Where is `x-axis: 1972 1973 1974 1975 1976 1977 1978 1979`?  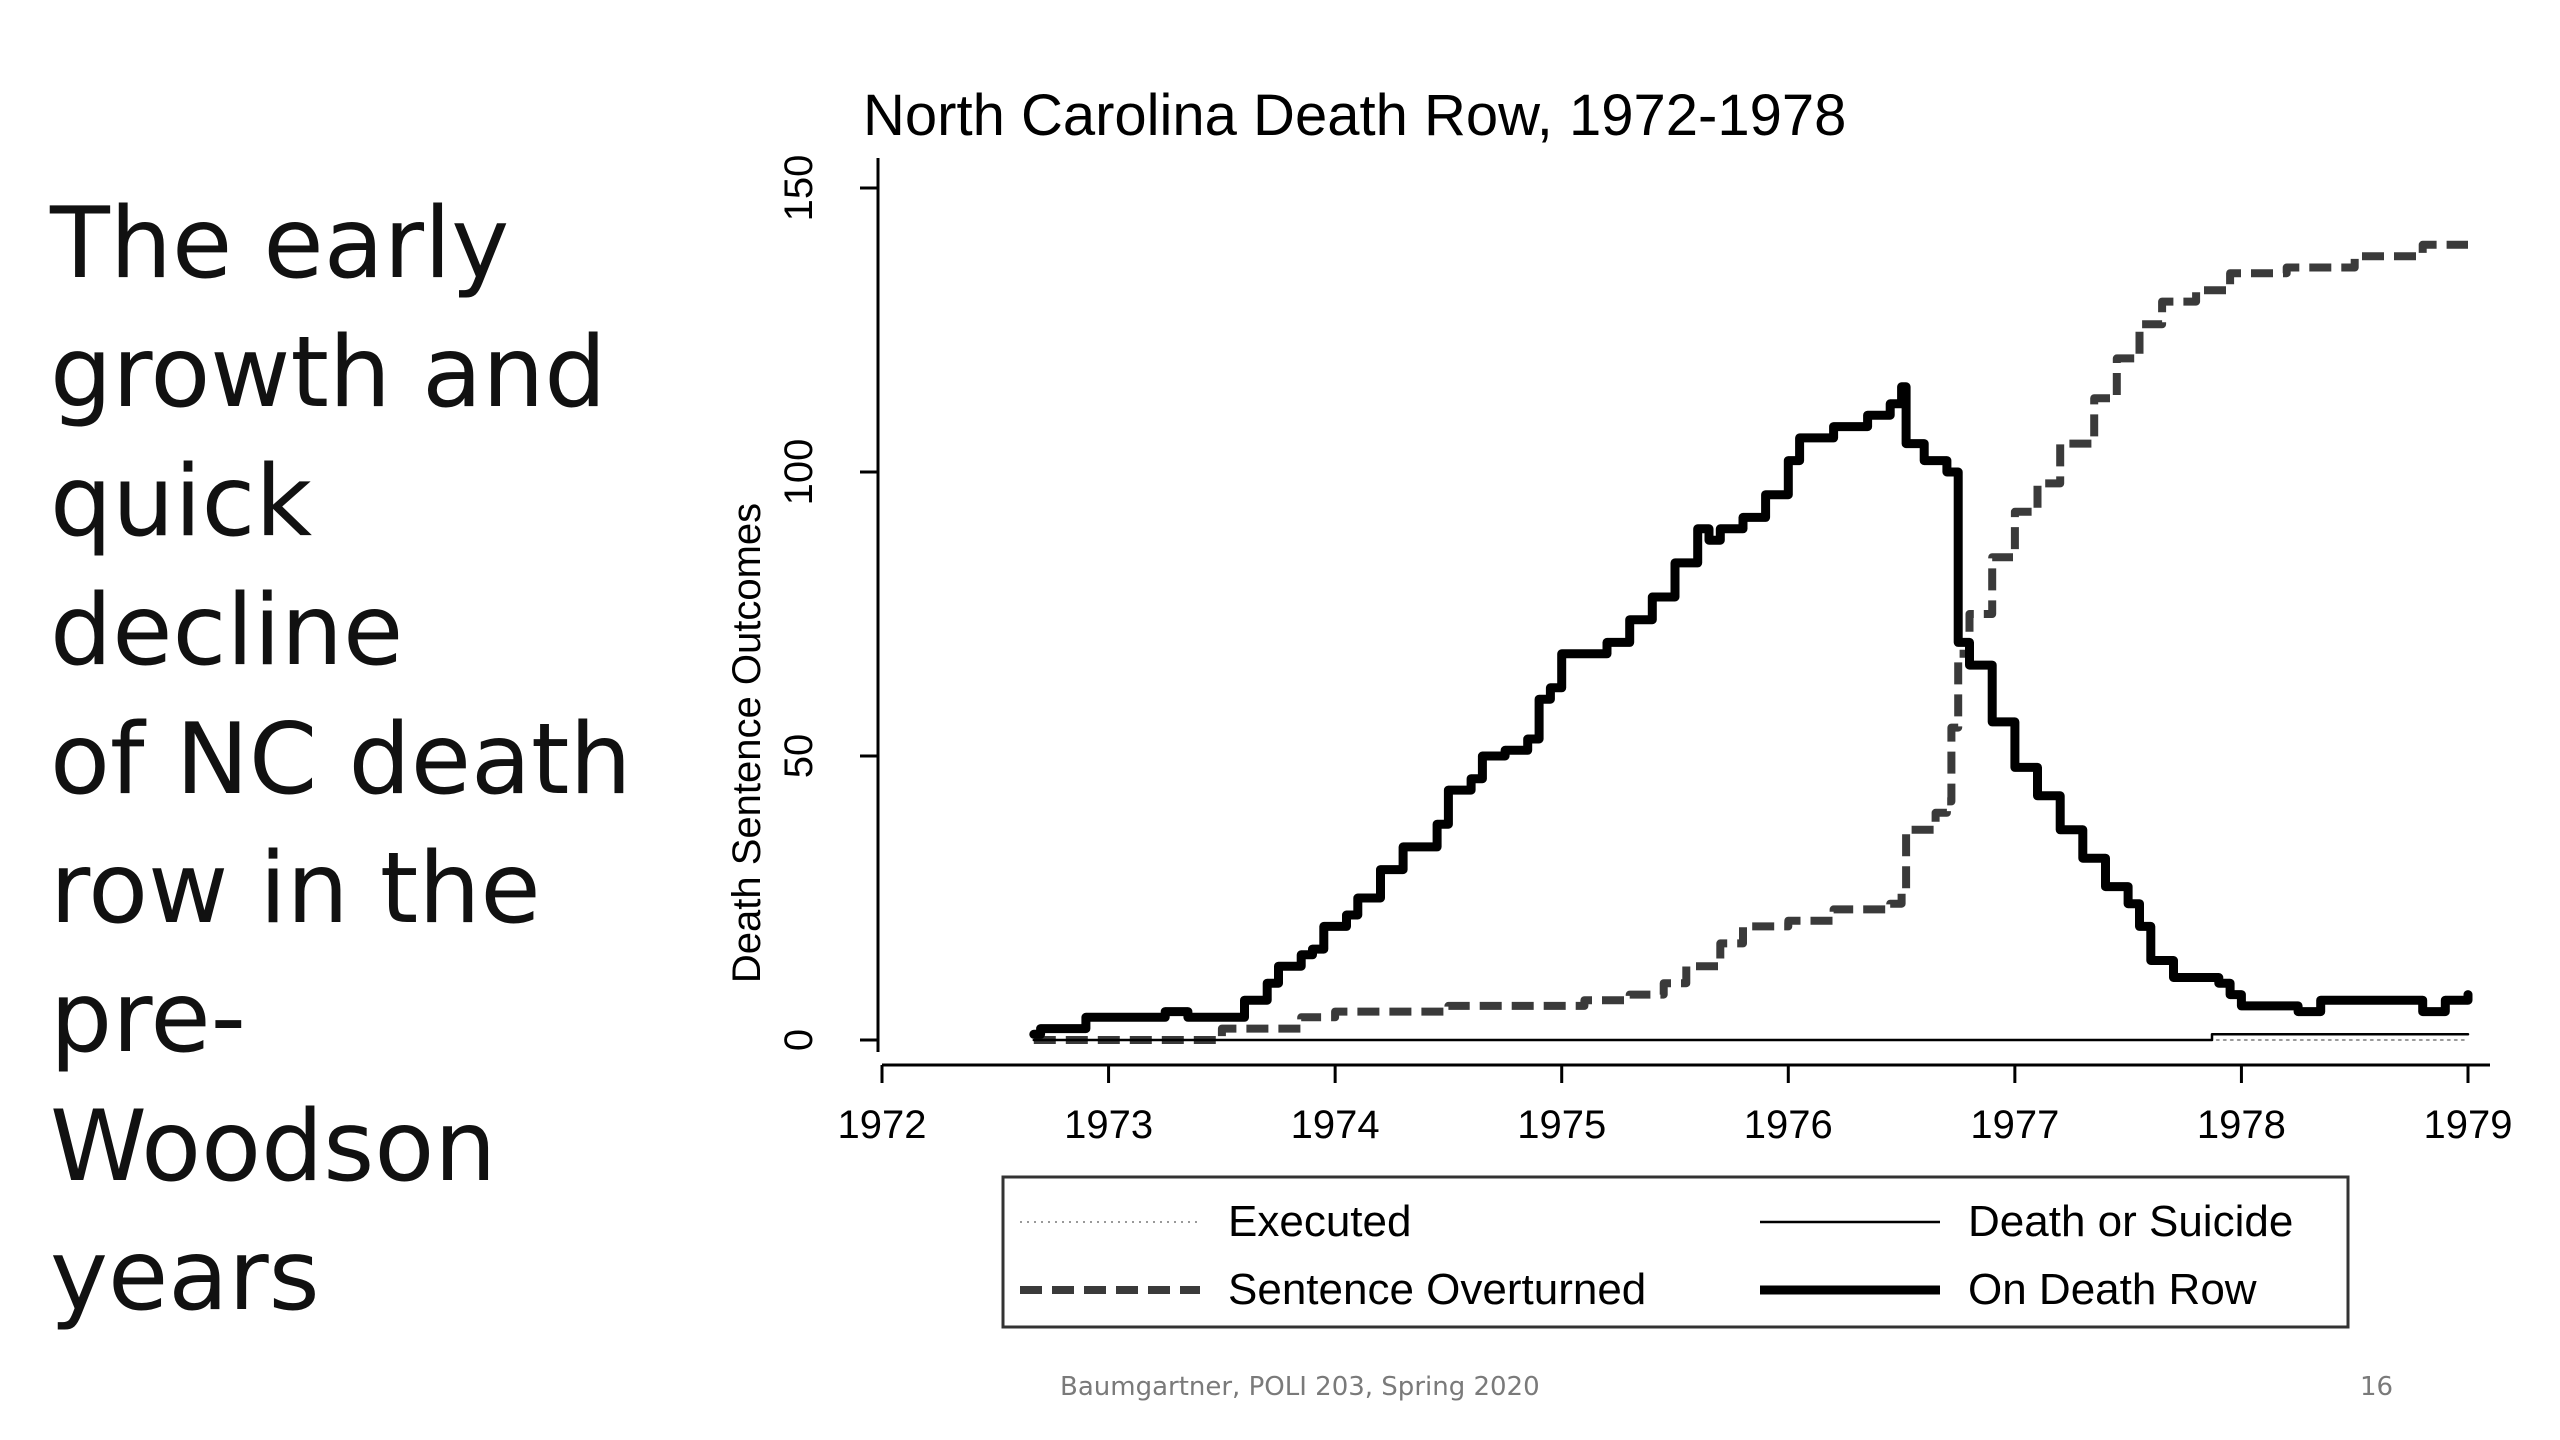
x-axis: 1972 1973 1974 1975 1976 1977 1978 1979 is located at coordinates (1675, 1105).